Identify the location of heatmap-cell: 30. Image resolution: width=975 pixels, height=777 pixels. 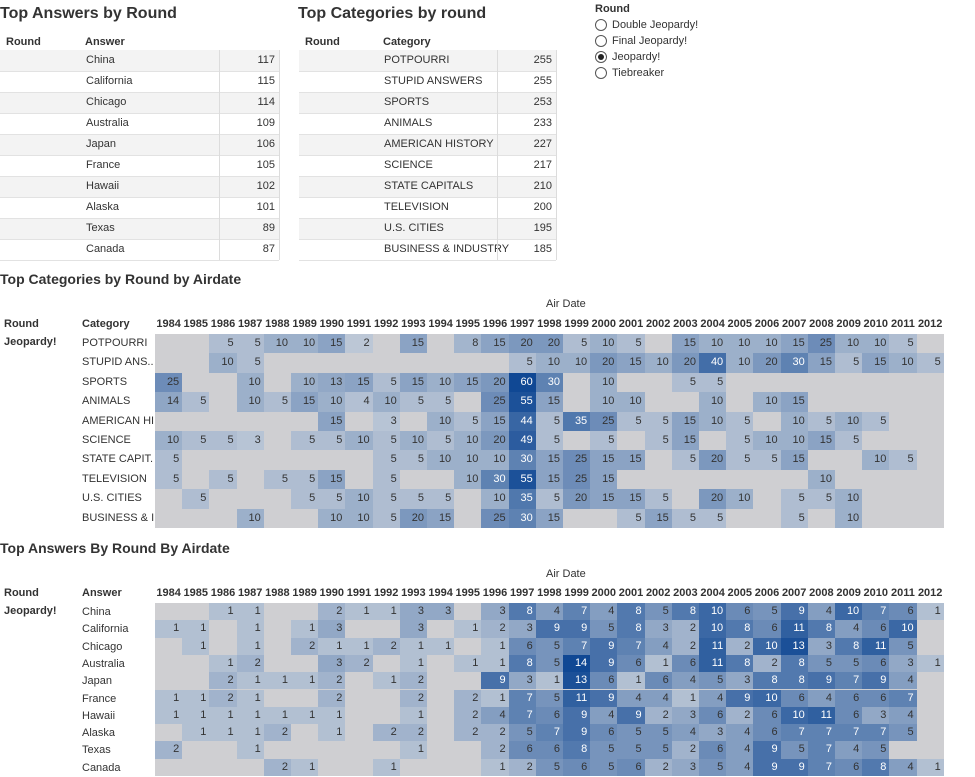
(495, 479).